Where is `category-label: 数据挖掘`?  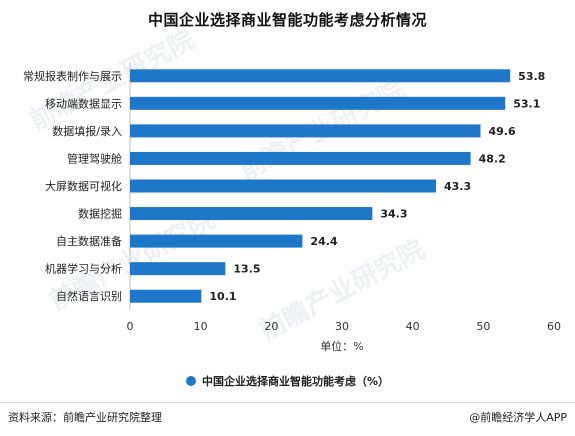 category-label: 数据挖掘 is located at coordinates (100, 214).